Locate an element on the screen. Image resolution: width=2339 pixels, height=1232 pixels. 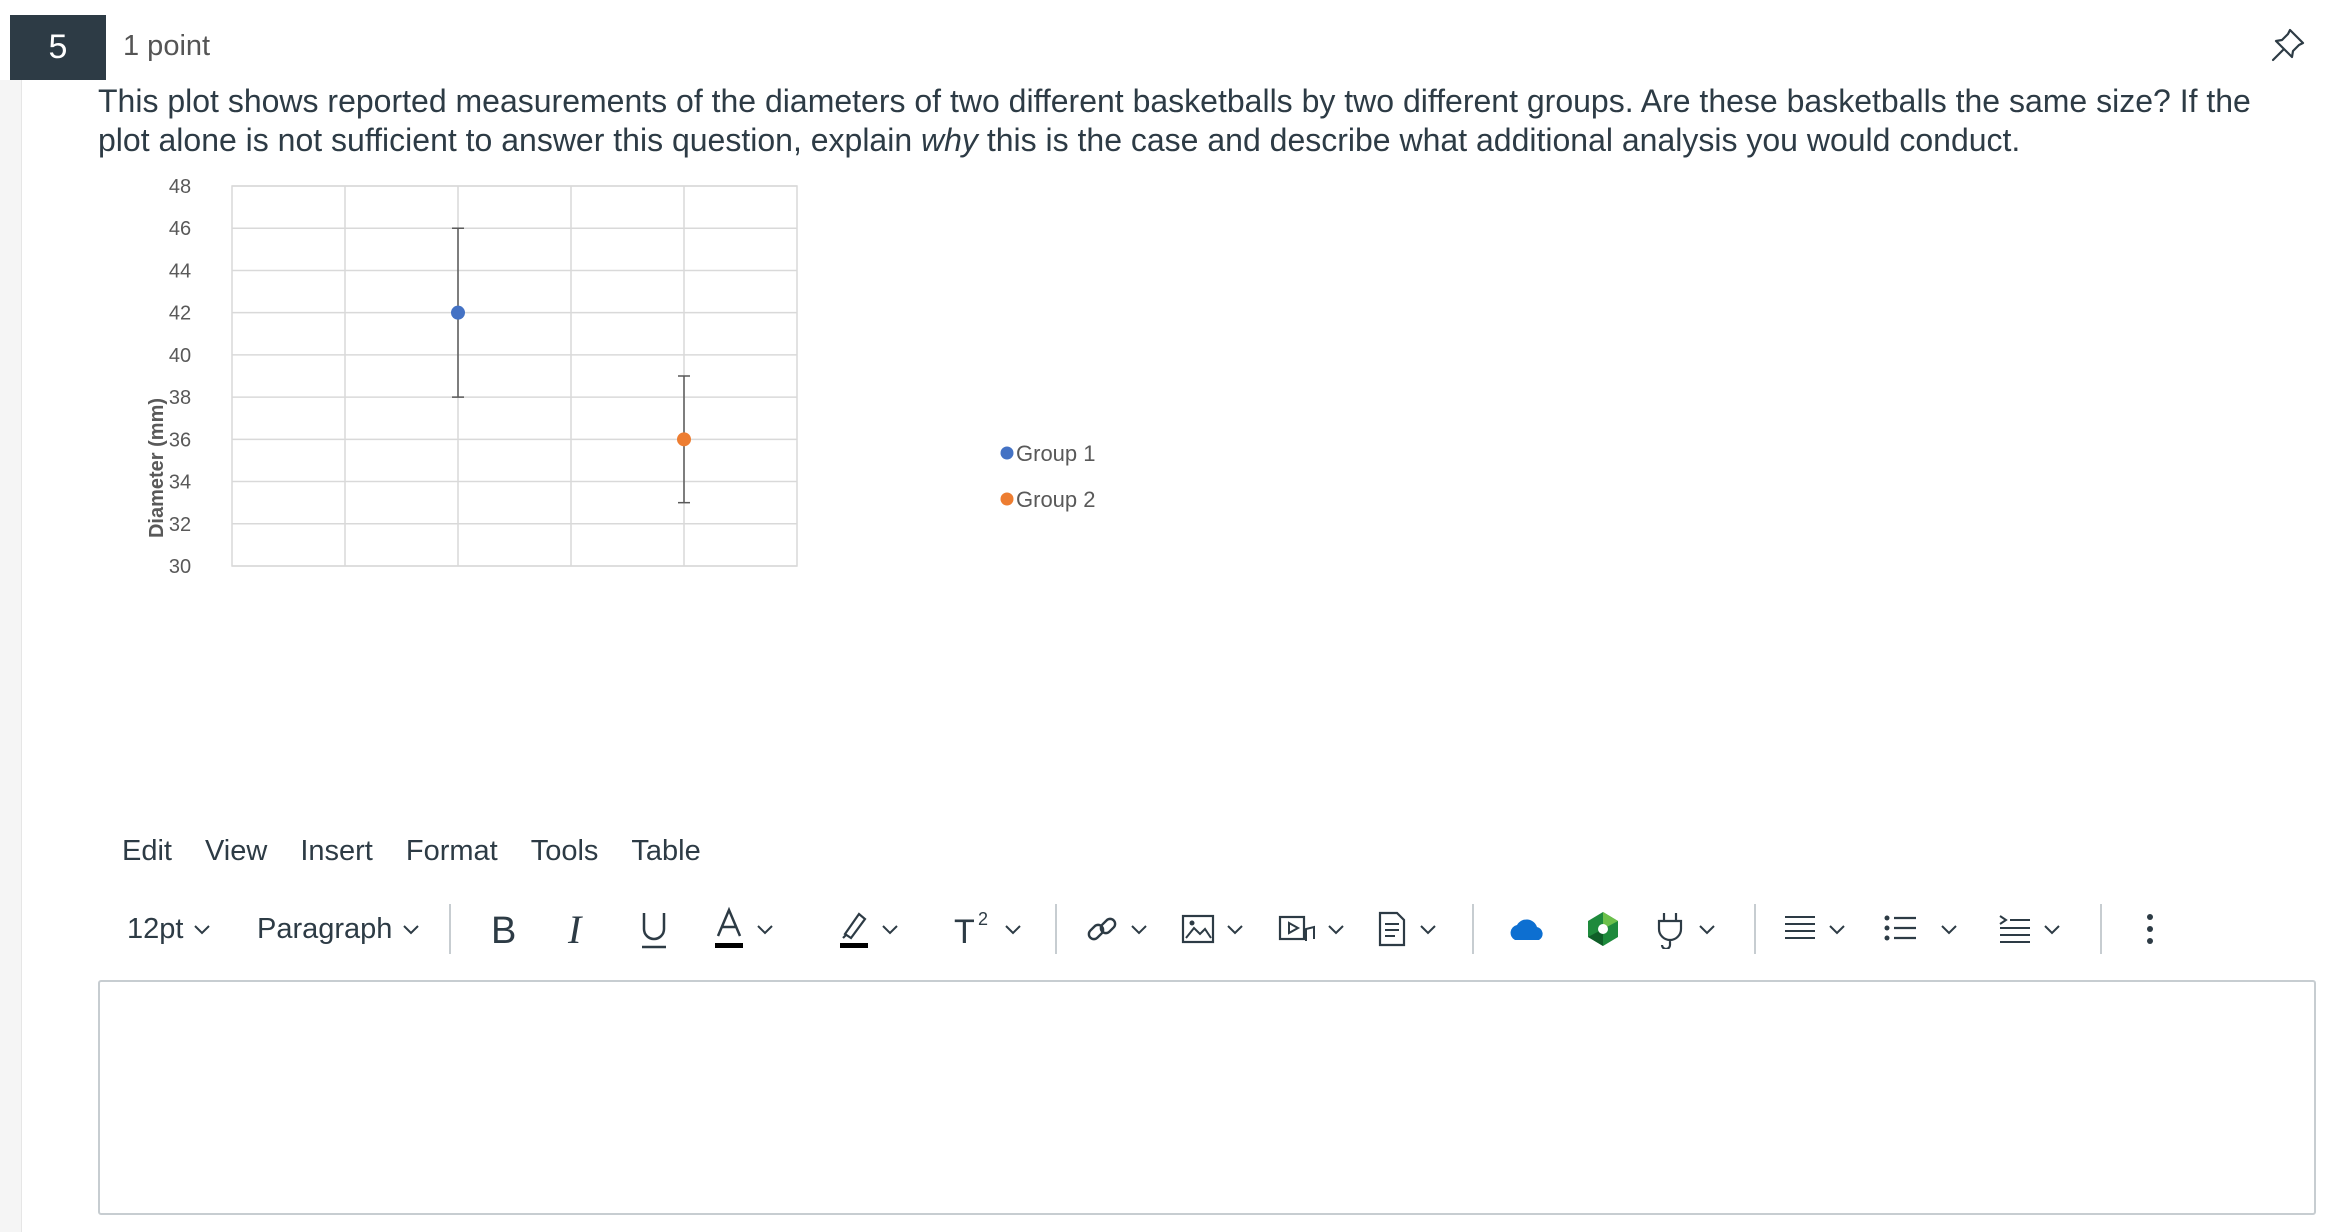
question-number: 5 is located at coordinates (58, 47).